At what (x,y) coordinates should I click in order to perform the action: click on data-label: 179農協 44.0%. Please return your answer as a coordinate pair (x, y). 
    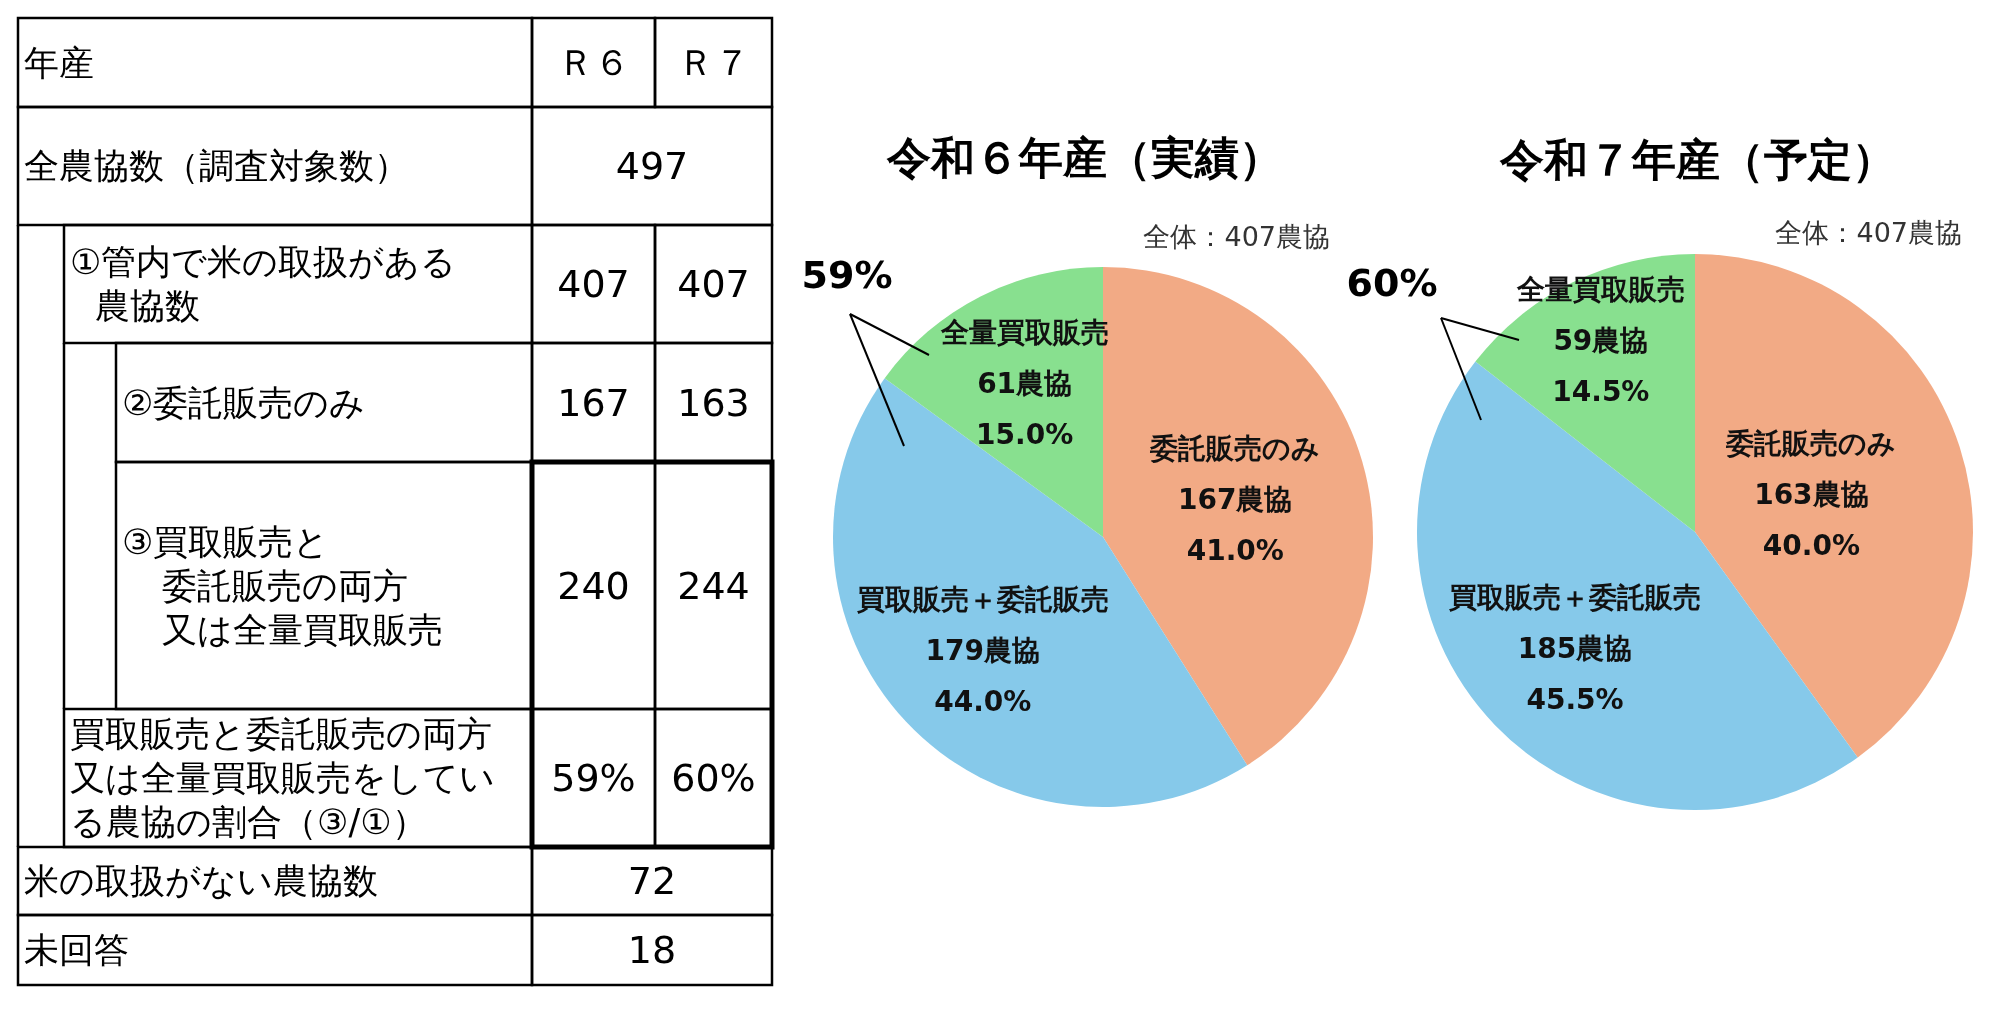
    Looking at the image, I should click on (983, 675).